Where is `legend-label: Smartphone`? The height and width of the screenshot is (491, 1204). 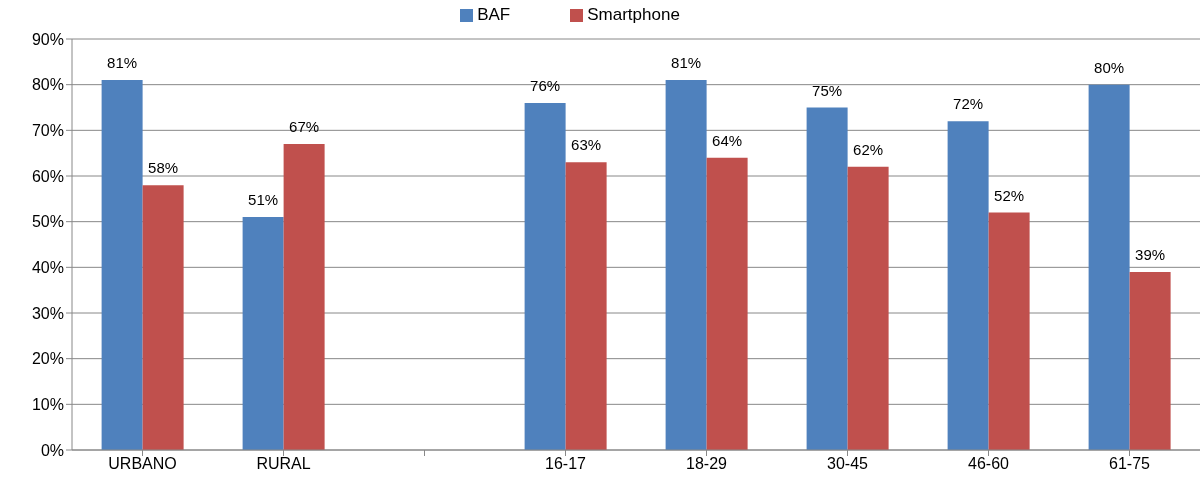
legend-label: Smartphone is located at coordinates (633, 14).